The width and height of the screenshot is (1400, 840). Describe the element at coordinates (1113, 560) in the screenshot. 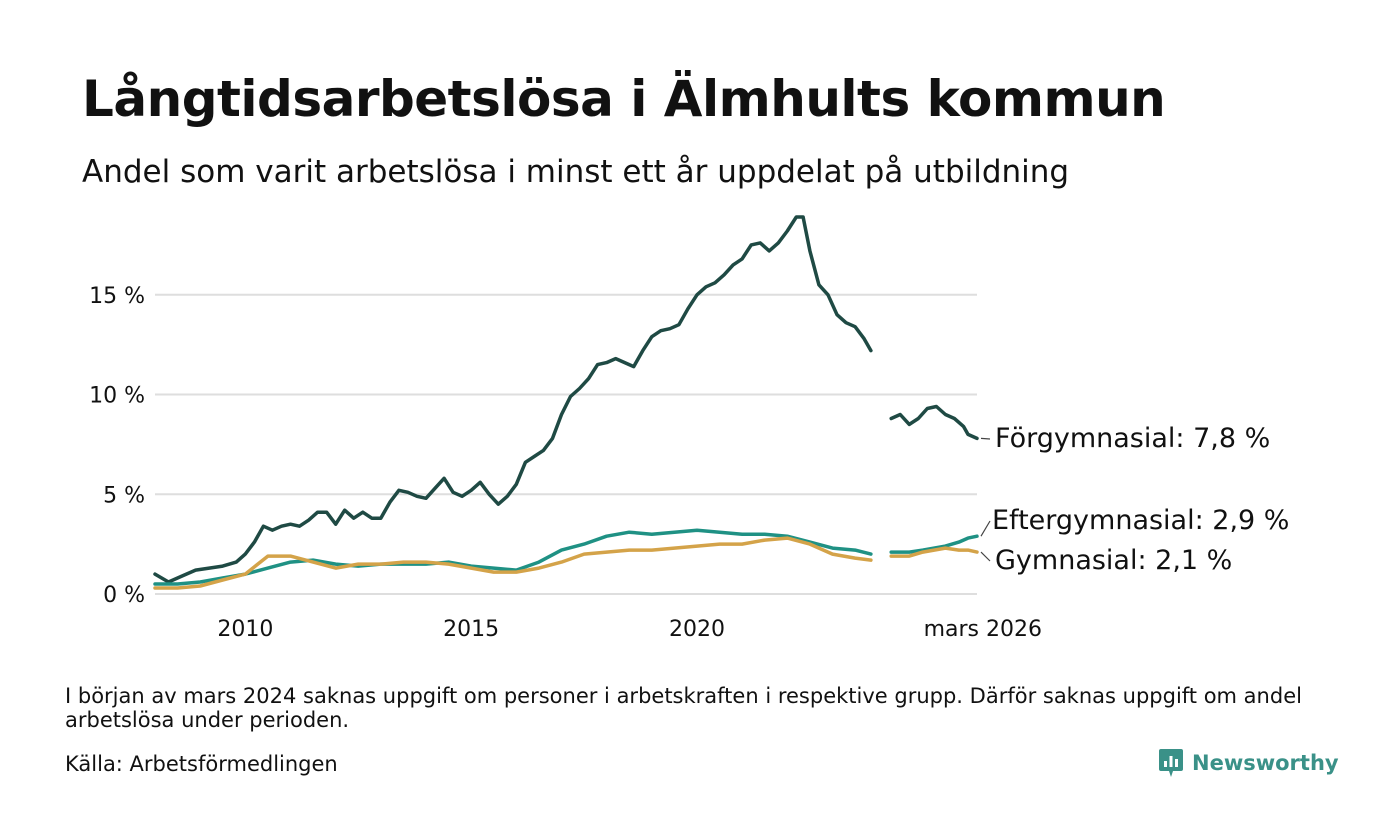

I see `end-label-gymnasial: Gymnasial: 2,1 %` at that location.